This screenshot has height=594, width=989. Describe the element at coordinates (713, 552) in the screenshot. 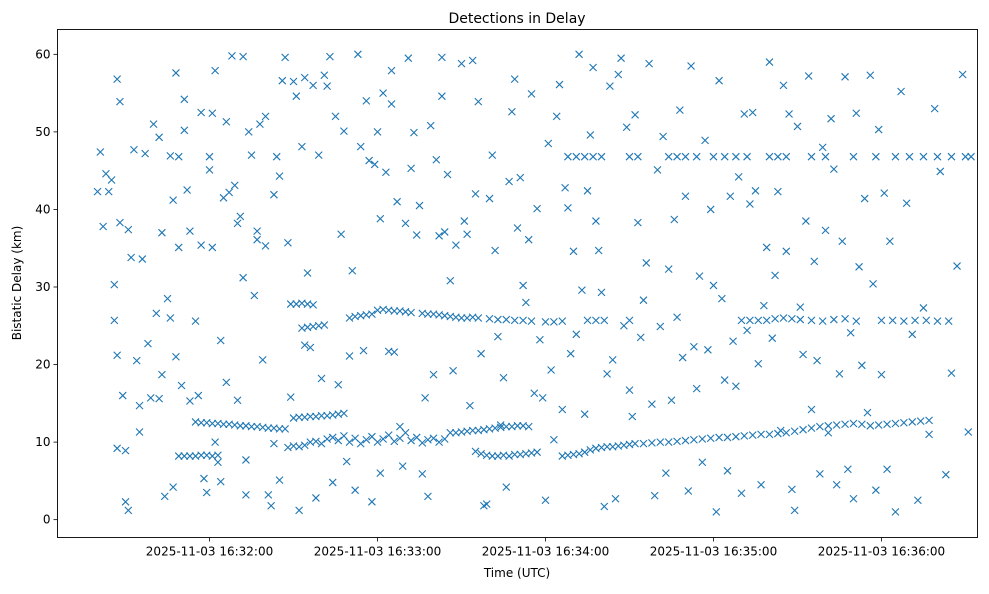

I see `x-tick-label: 2025-11-03 16:35:00` at that location.